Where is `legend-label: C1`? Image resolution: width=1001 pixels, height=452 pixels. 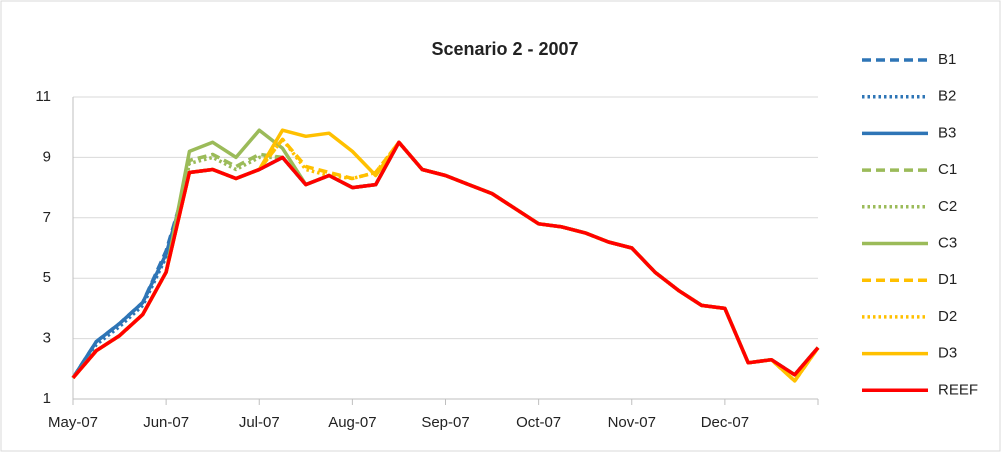
legend-label: C1 is located at coordinates (947, 169).